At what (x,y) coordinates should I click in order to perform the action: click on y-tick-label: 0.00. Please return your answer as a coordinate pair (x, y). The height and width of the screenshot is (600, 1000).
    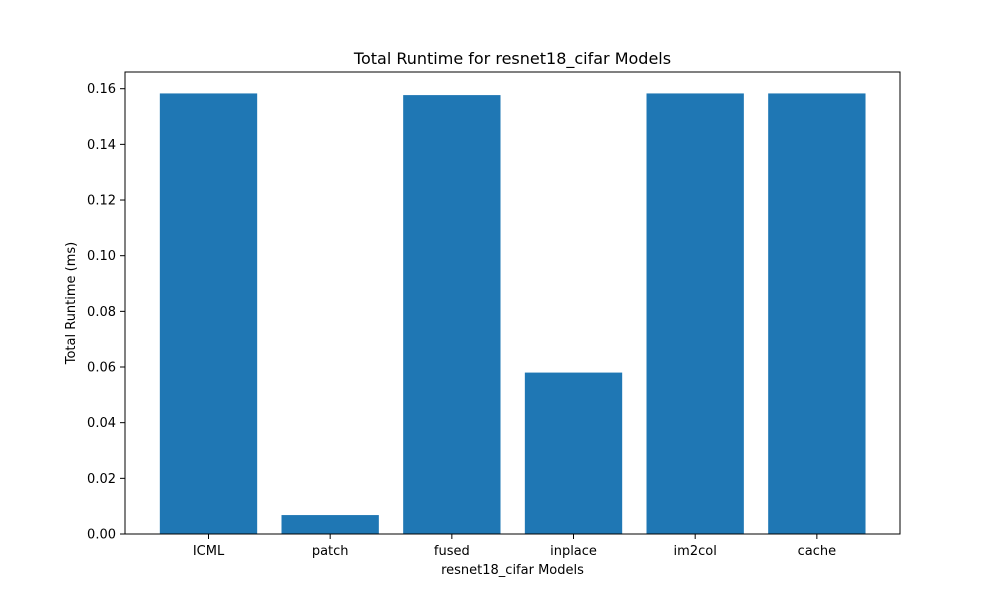
    Looking at the image, I should click on (101, 535).